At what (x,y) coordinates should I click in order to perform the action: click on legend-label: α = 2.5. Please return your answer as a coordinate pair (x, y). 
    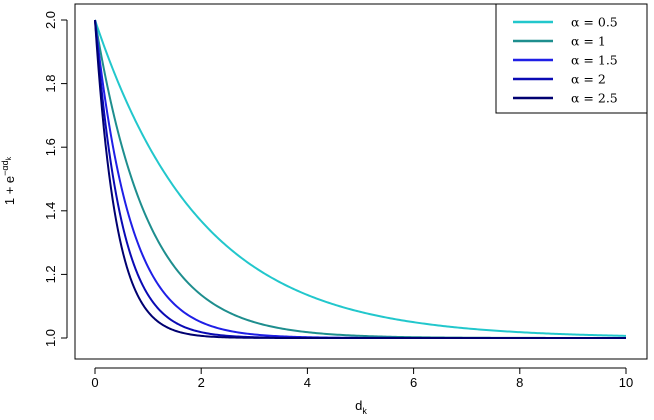
    Looking at the image, I should click on (594, 98).